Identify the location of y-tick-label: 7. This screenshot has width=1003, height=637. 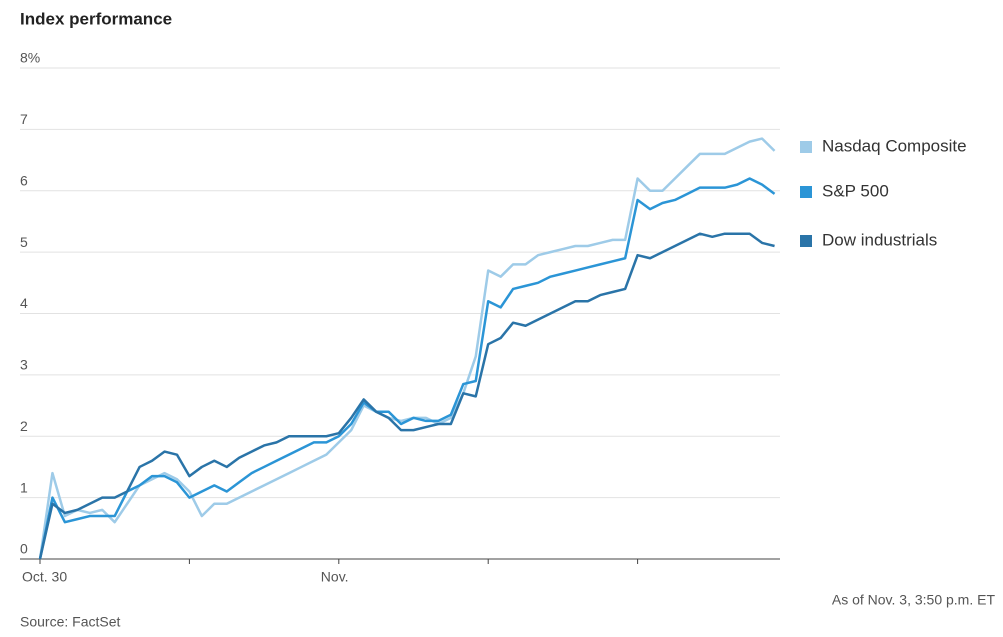
(24, 119).